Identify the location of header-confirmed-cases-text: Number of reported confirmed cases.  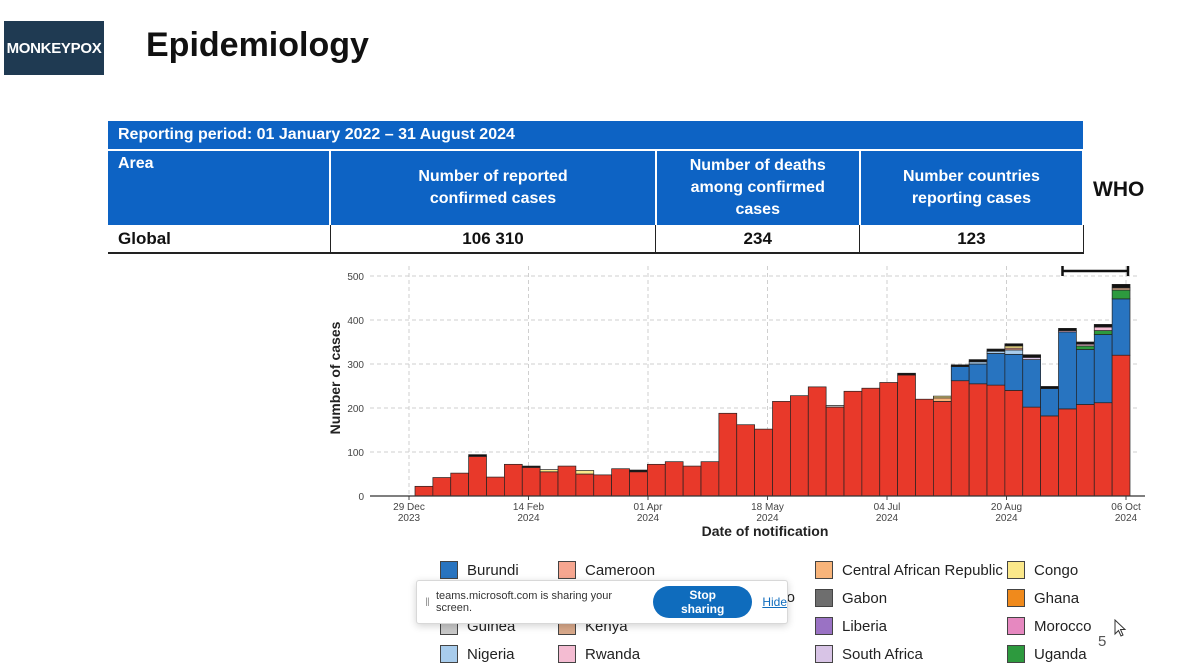
(493, 187).